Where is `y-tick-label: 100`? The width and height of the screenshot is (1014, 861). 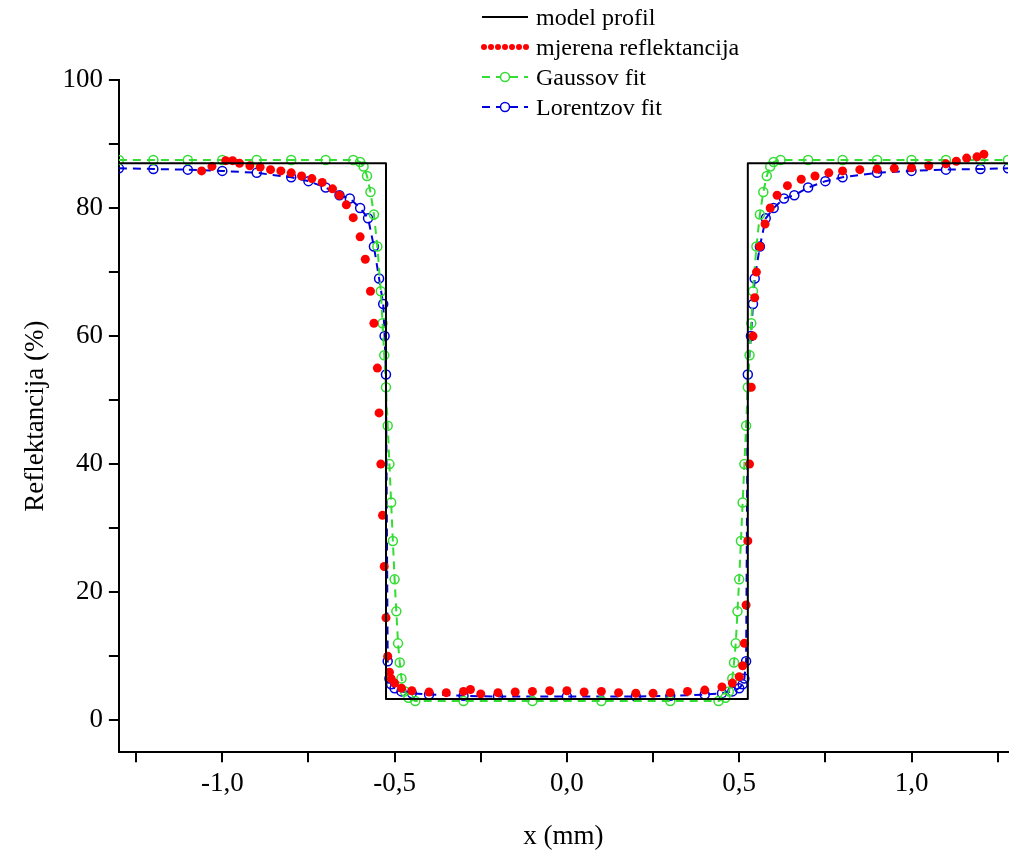
y-tick-label: 100 is located at coordinates (82, 78).